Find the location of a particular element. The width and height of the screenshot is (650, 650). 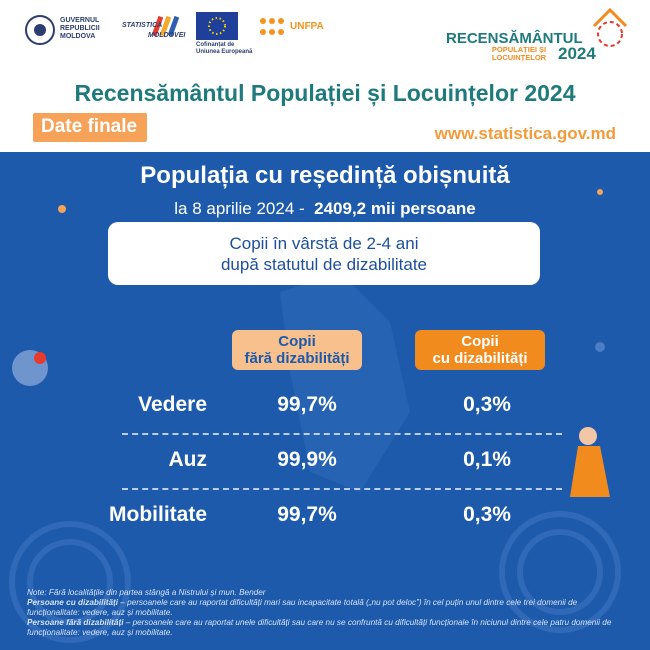

subtitle-line: după statutul de dizabilitate is located at coordinates (324, 264).